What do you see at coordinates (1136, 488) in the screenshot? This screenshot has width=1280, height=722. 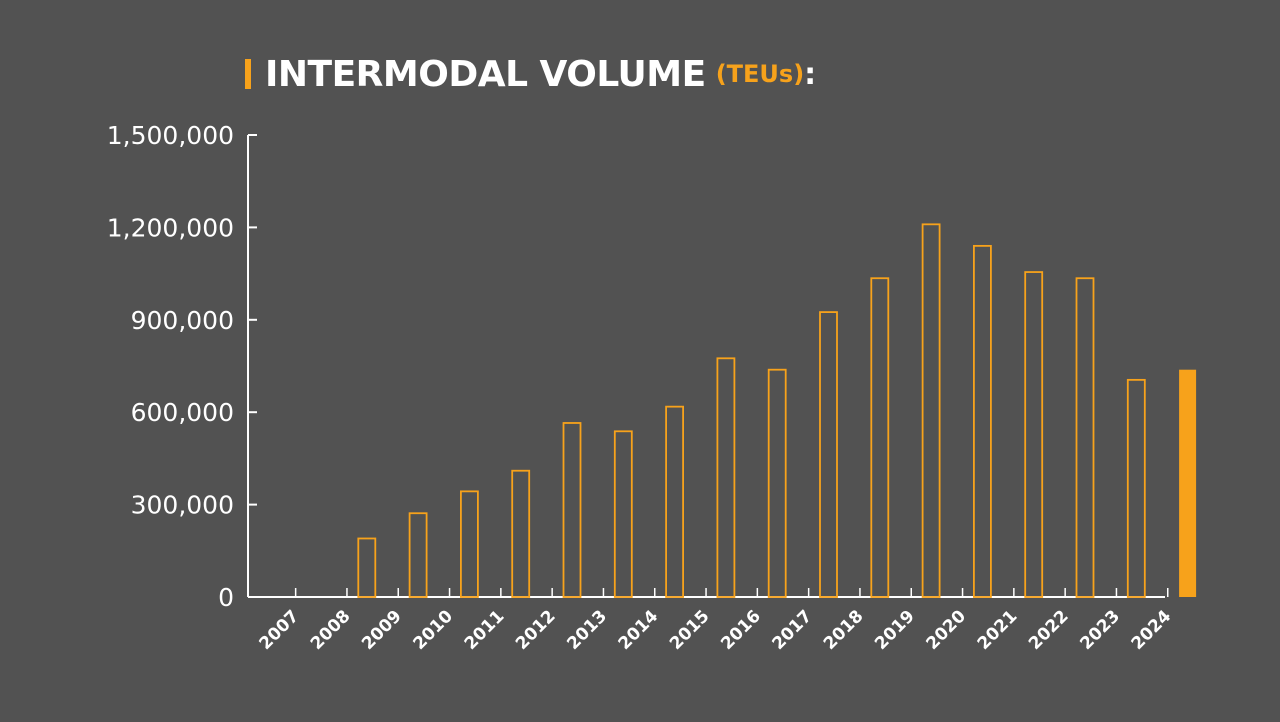 I see `bar-2023` at bounding box center [1136, 488].